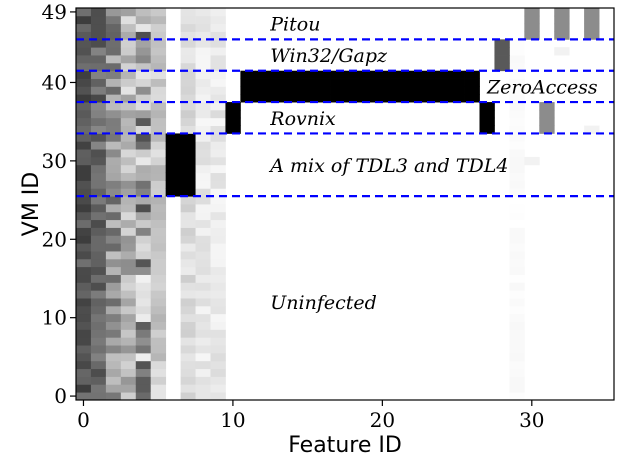  Describe the element at coordinates (54, 12) in the screenshot. I see `y-tick-label: 49` at that location.